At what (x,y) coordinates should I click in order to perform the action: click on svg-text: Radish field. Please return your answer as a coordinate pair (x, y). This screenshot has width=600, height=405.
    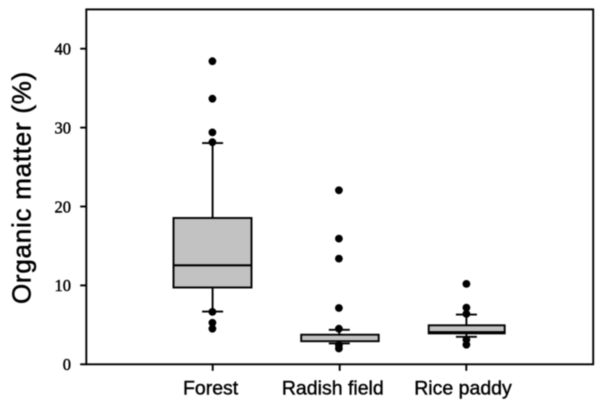
    Looking at the image, I should click on (333, 388).